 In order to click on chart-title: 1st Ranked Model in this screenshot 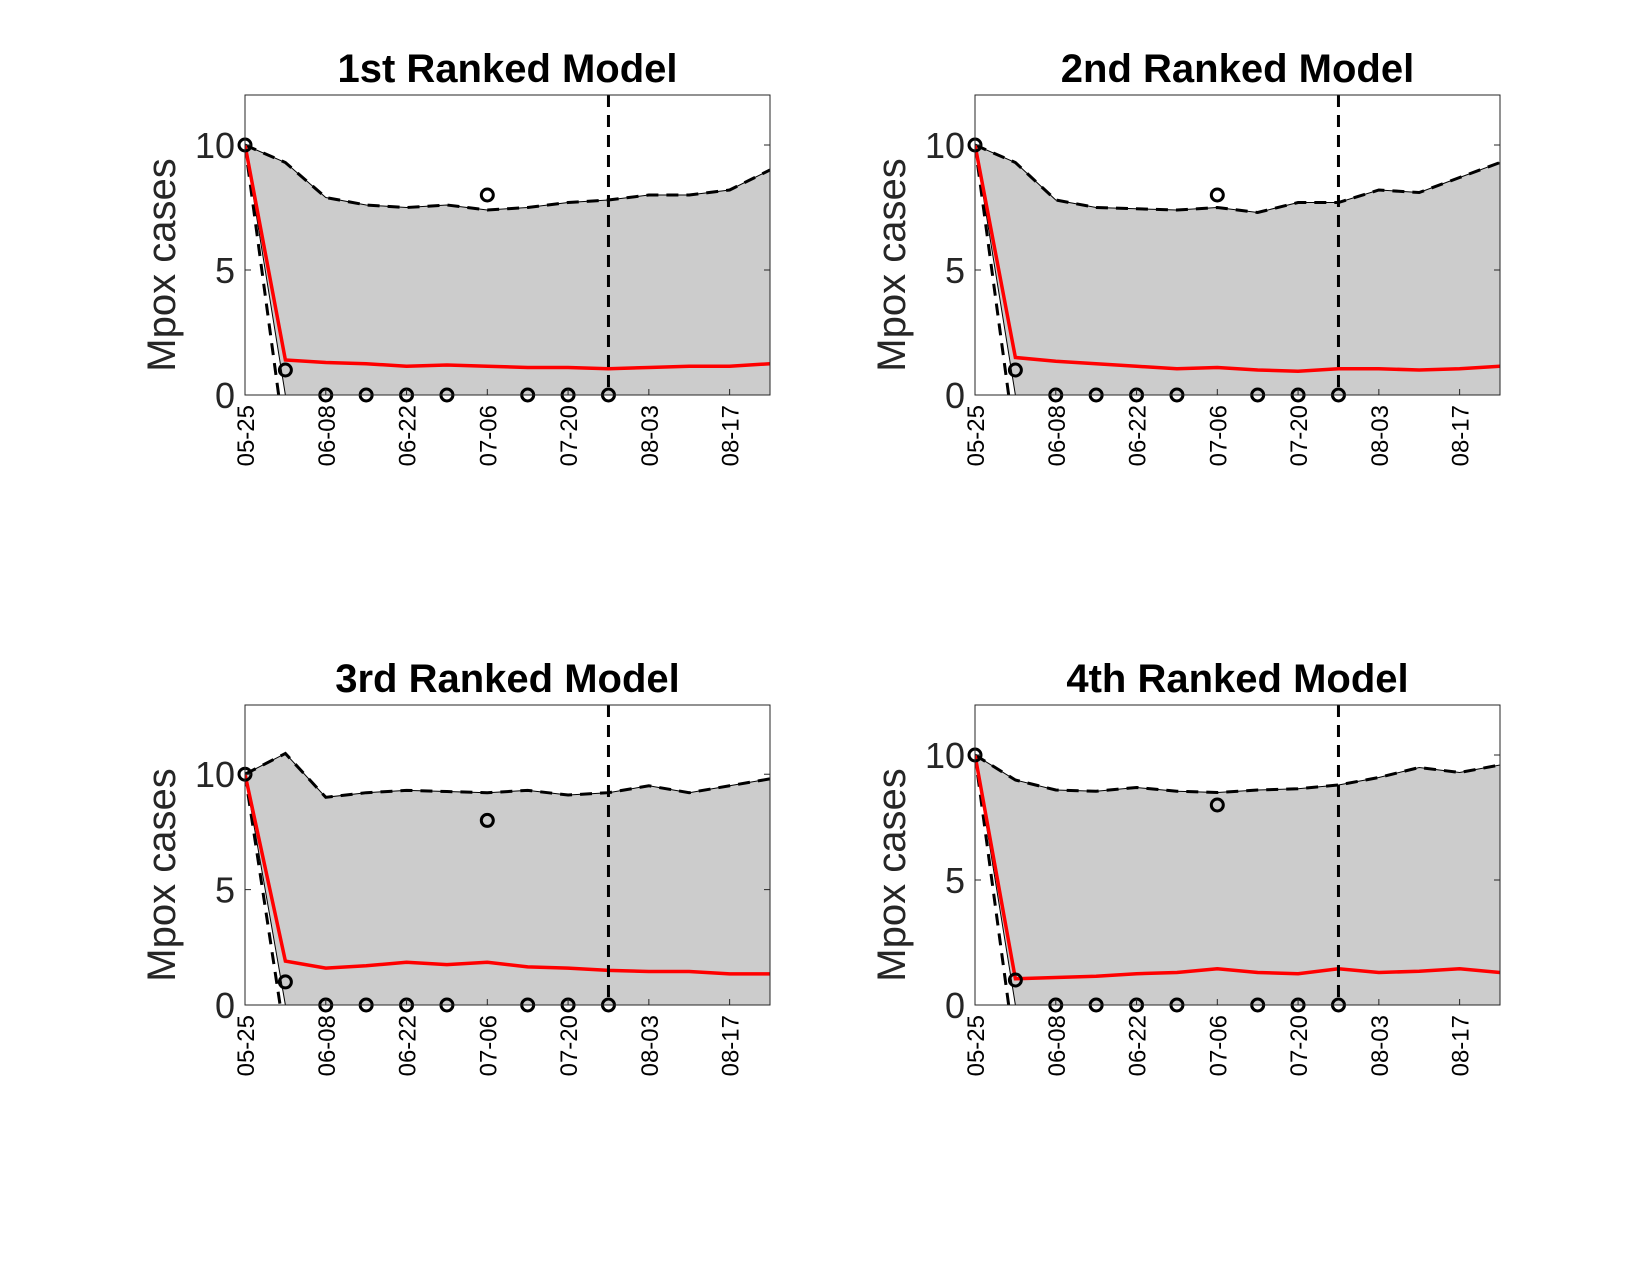, I will do `click(507, 69)`.